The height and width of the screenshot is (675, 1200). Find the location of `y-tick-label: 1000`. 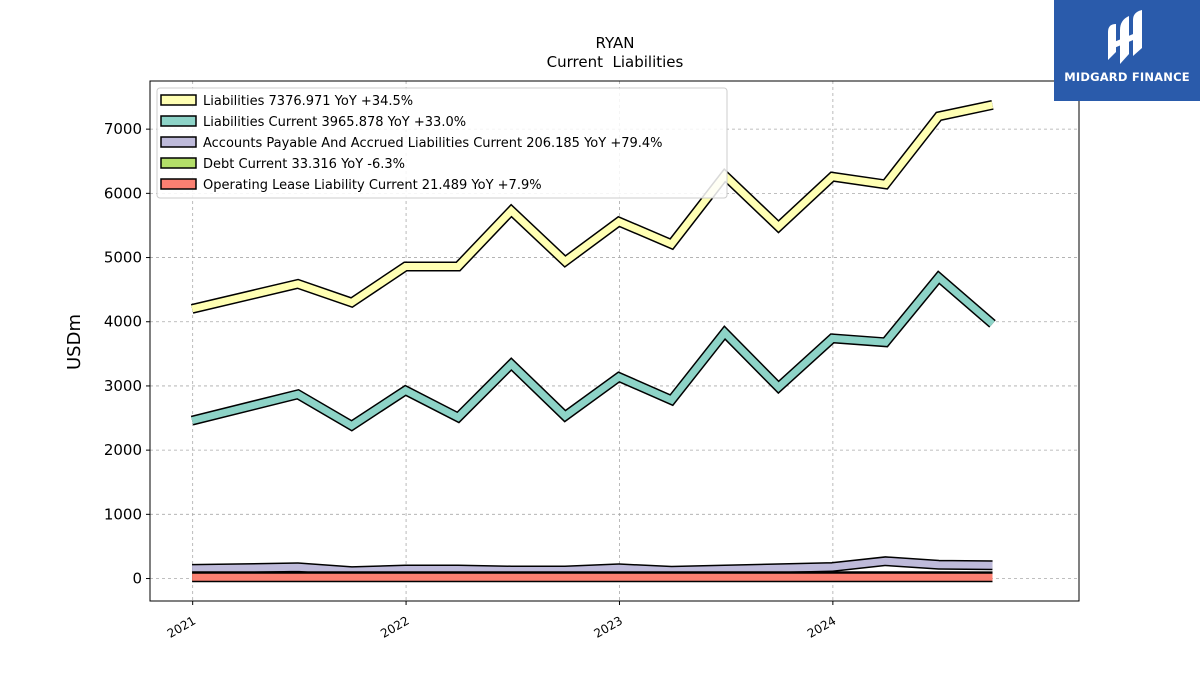

y-tick-label: 1000 is located at coordinates (123, 514).